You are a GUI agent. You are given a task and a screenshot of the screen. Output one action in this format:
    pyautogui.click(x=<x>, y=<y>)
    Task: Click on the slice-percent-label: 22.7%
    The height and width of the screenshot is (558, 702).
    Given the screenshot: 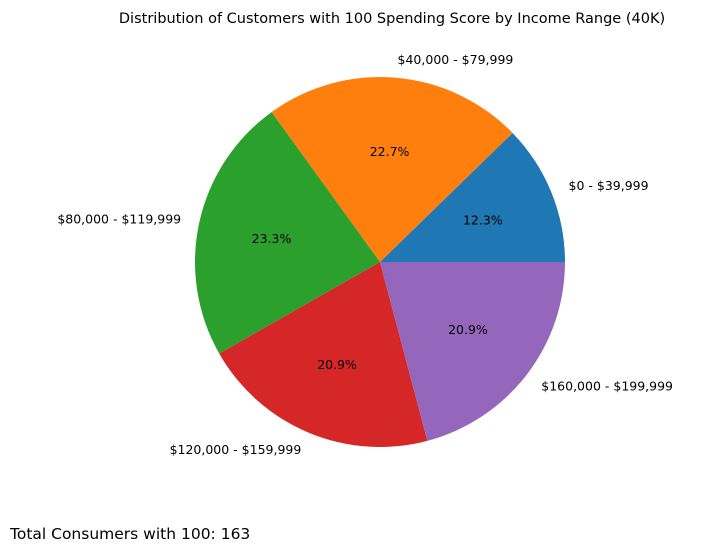 What is the action you would take?
    pyautogui.click(x=390, y=151)
    